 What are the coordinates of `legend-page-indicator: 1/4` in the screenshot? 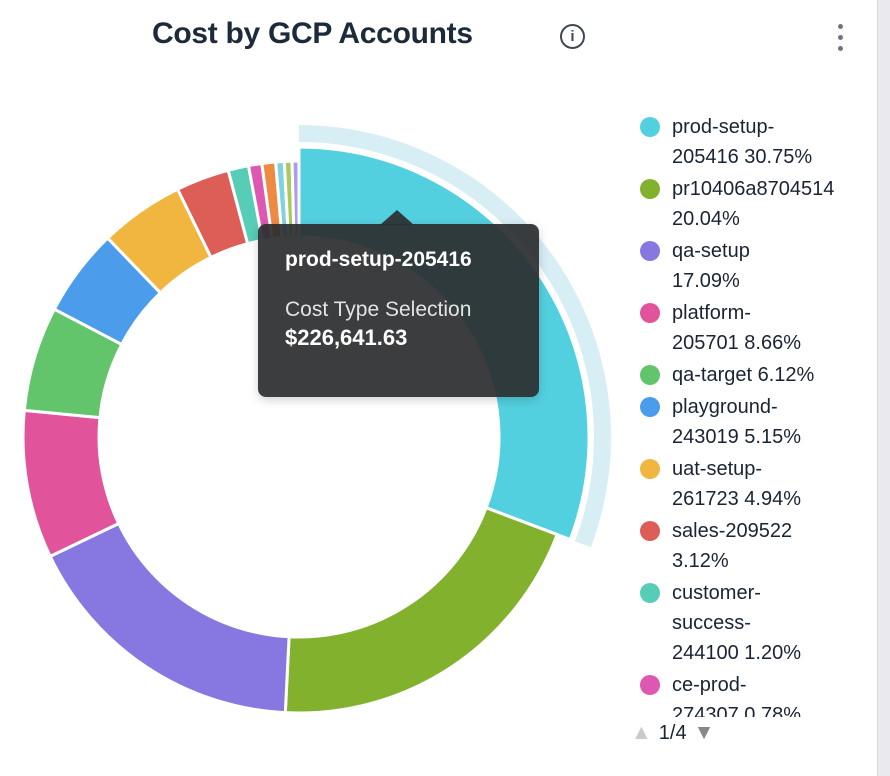 It's located at (672, 732).